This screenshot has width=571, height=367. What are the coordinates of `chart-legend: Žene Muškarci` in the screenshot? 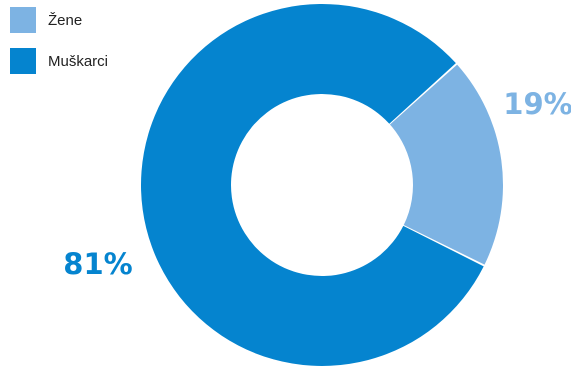 It's located at (59, 48).